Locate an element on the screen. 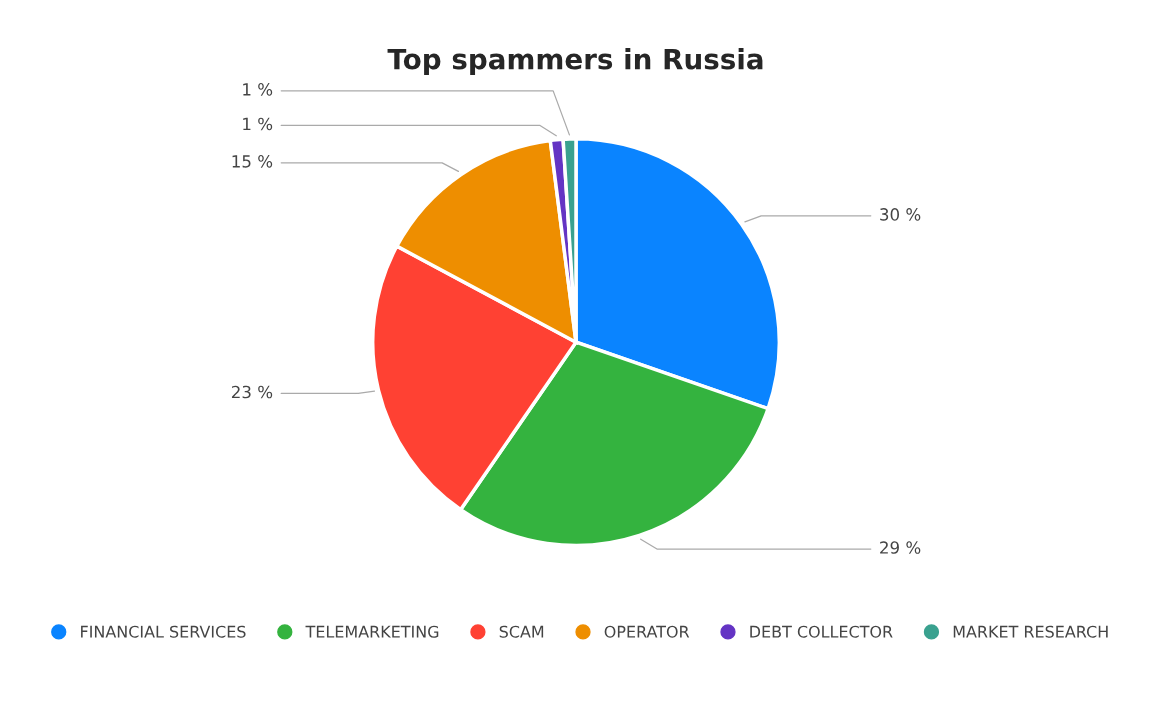  legend-label: DEBT COLLECTOR is located at coordinates (821, 631).